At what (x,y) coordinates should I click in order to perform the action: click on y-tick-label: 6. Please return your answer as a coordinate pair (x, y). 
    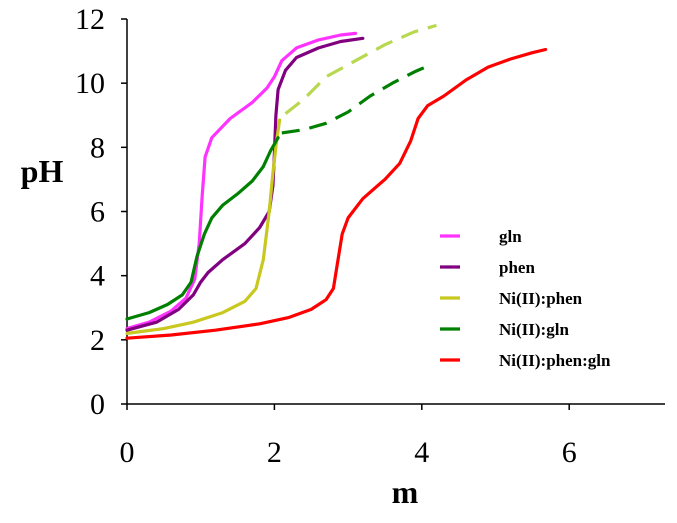
    Looking at the image, I should click on (97, 212).